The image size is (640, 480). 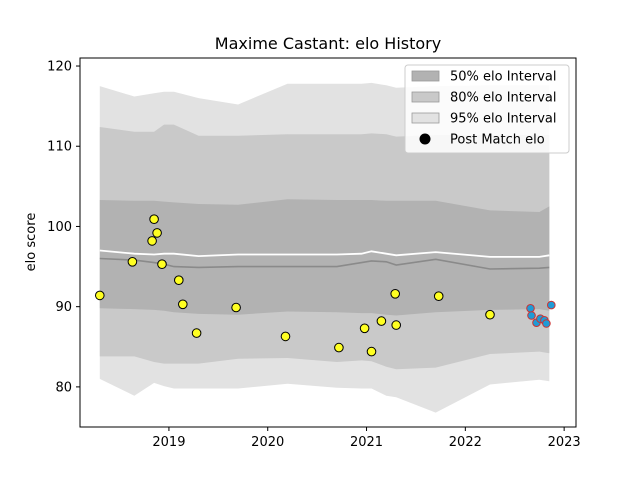 What do you see at coordinates (465, 442) in the screenshot?
I see `x-tick-label: 2022` at bounding box center [465, 442].